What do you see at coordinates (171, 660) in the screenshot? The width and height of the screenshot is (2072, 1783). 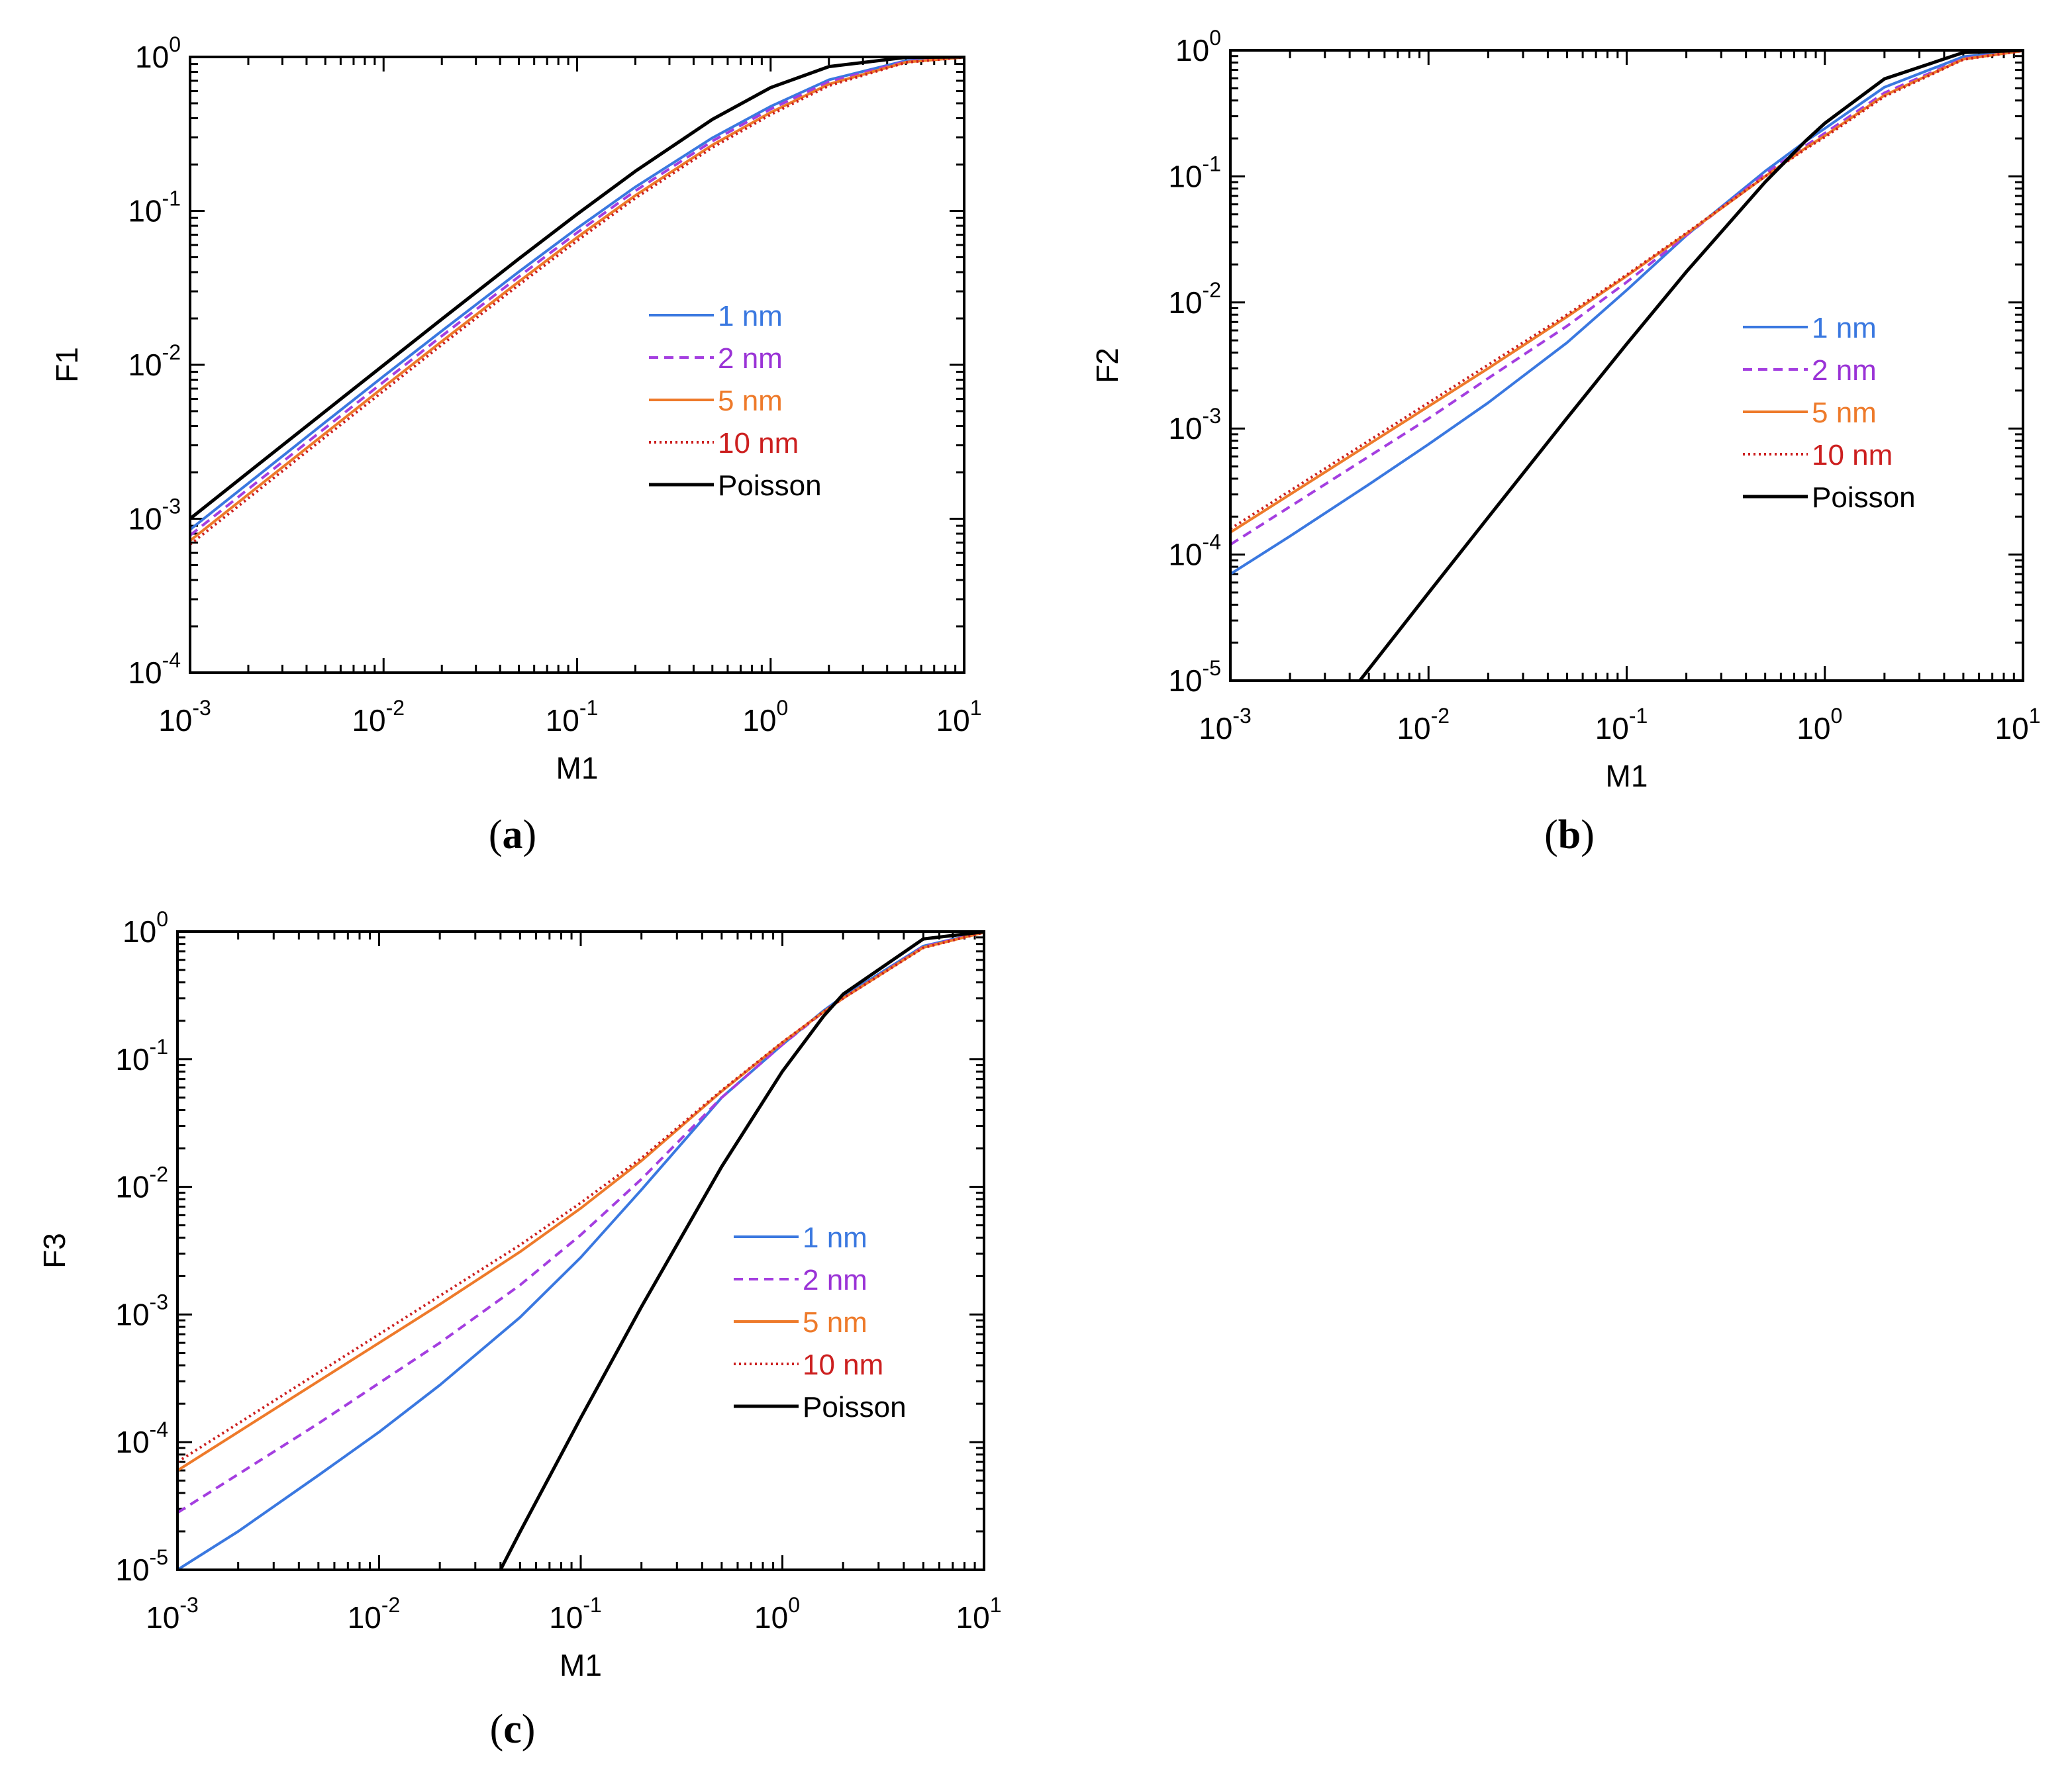 I see `y-tick-label-exponent: -4` at bounding box center [171, 660].